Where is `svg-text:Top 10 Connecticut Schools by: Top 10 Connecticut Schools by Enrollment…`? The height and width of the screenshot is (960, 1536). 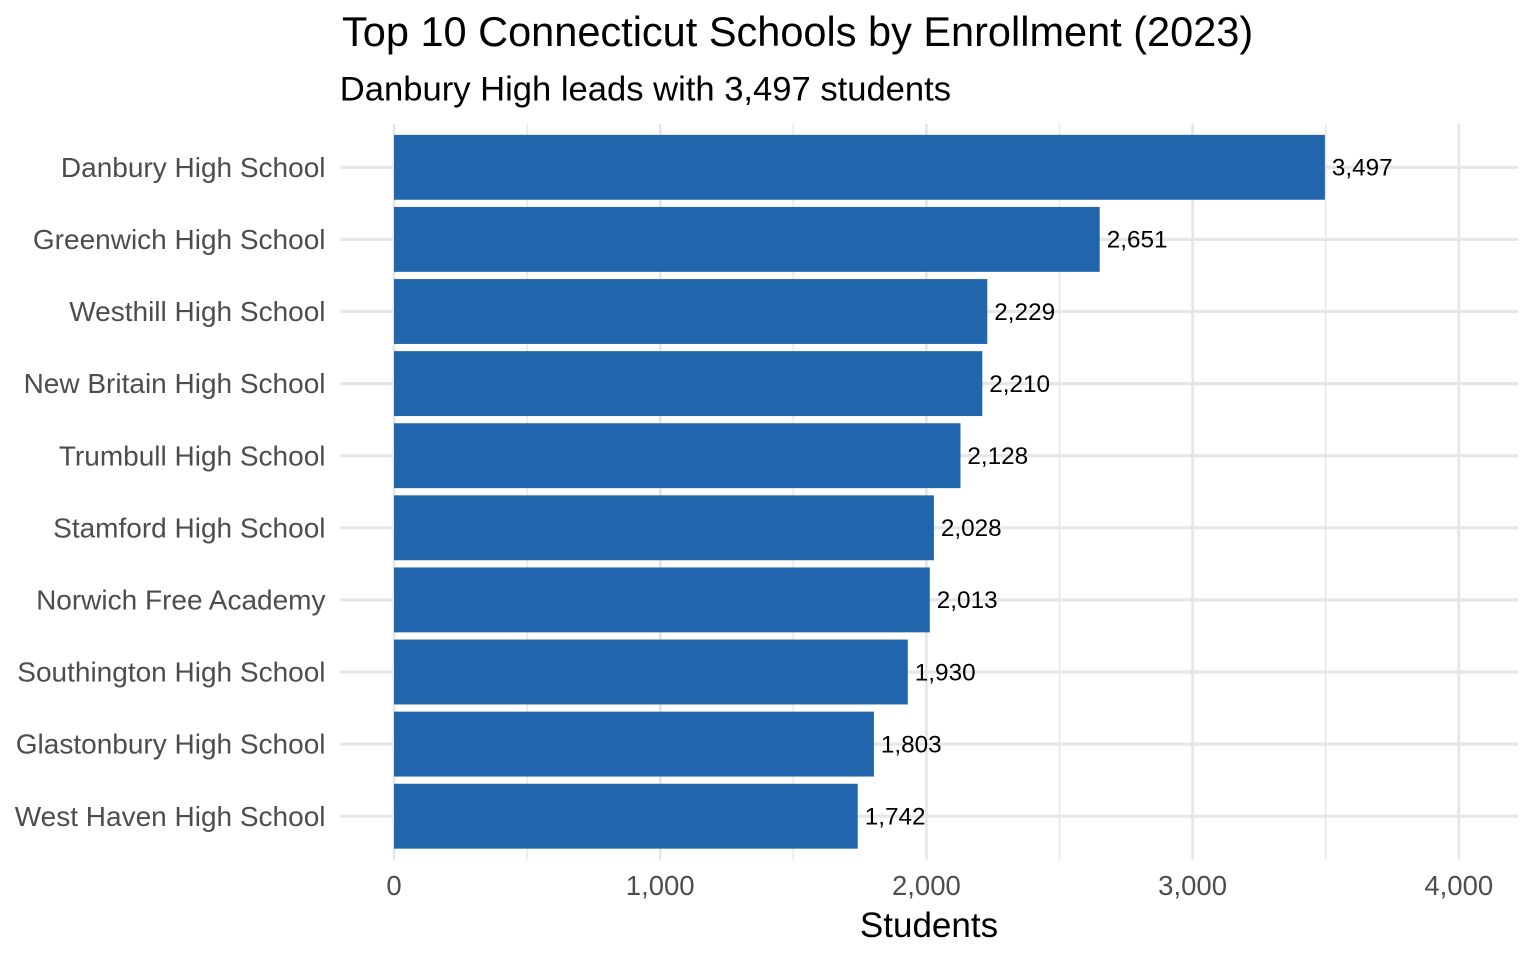 svg-text:Top 10 Connecticut Schools by: Top 10 Connecticut Schools by Enrollment… is located at coordinates (797, 31).